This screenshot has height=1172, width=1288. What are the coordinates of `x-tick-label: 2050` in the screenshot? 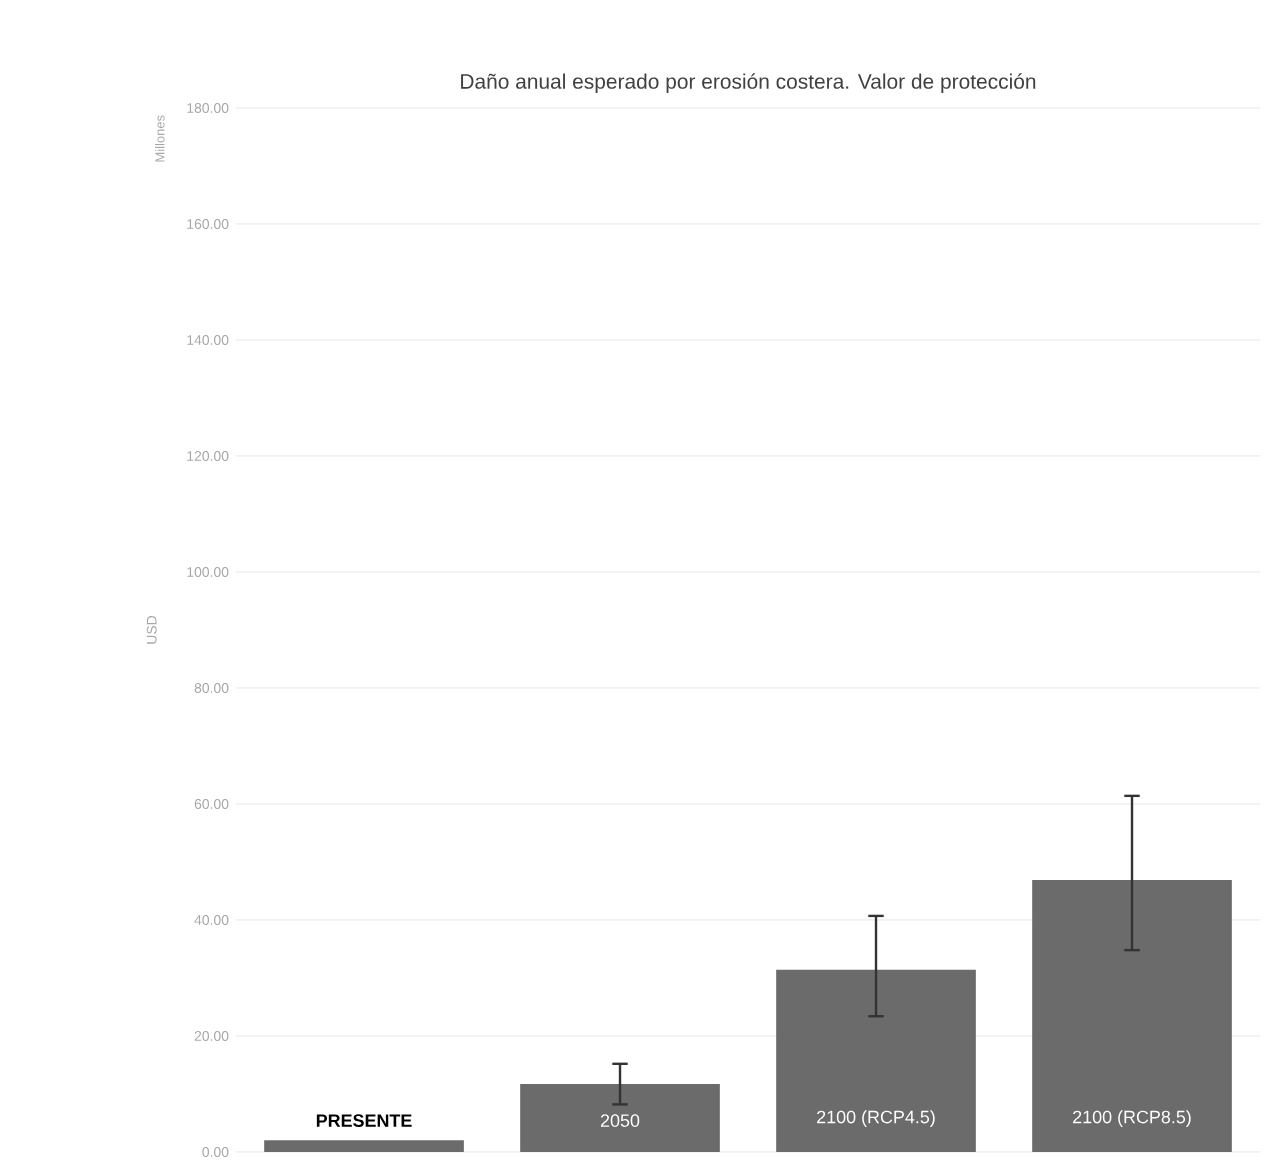 It's located at (620, 1120).